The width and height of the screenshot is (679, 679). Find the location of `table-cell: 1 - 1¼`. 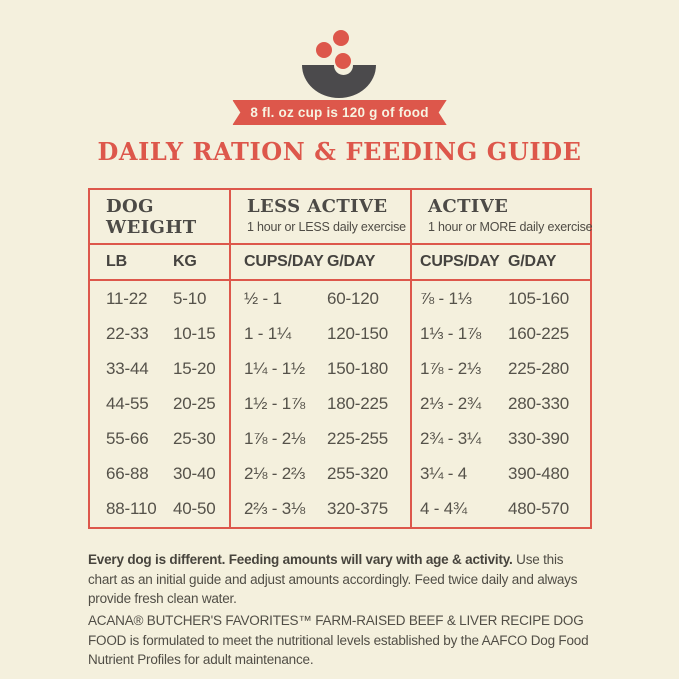

table-cell: 1 - 1¼ is located at coordinates (273, 334).